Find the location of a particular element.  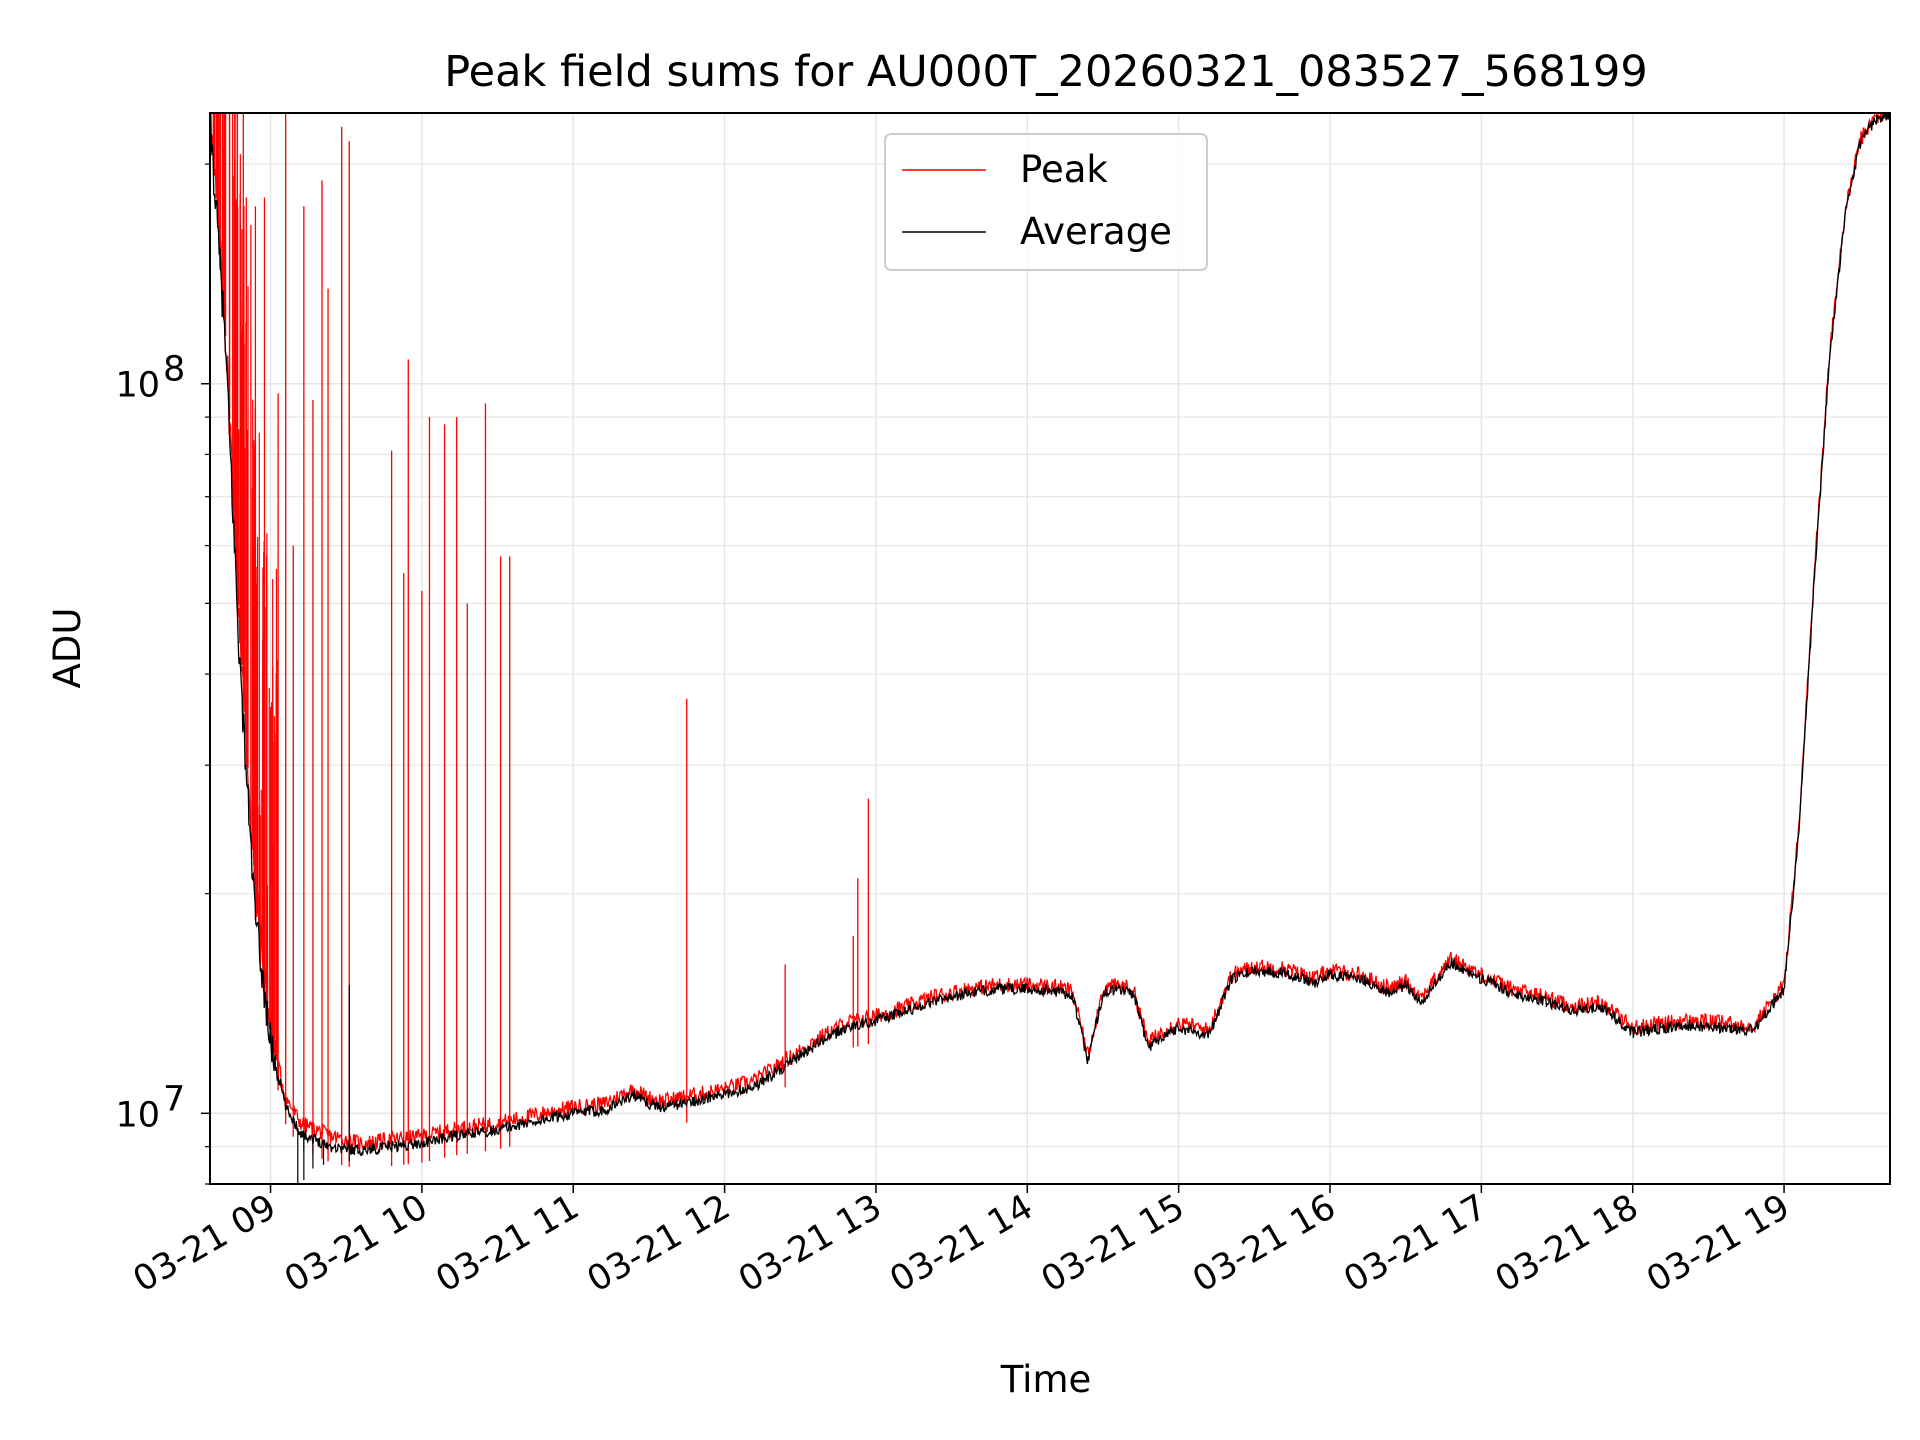

legend-label-peak: Peak is located at coordinates (1064, 169).